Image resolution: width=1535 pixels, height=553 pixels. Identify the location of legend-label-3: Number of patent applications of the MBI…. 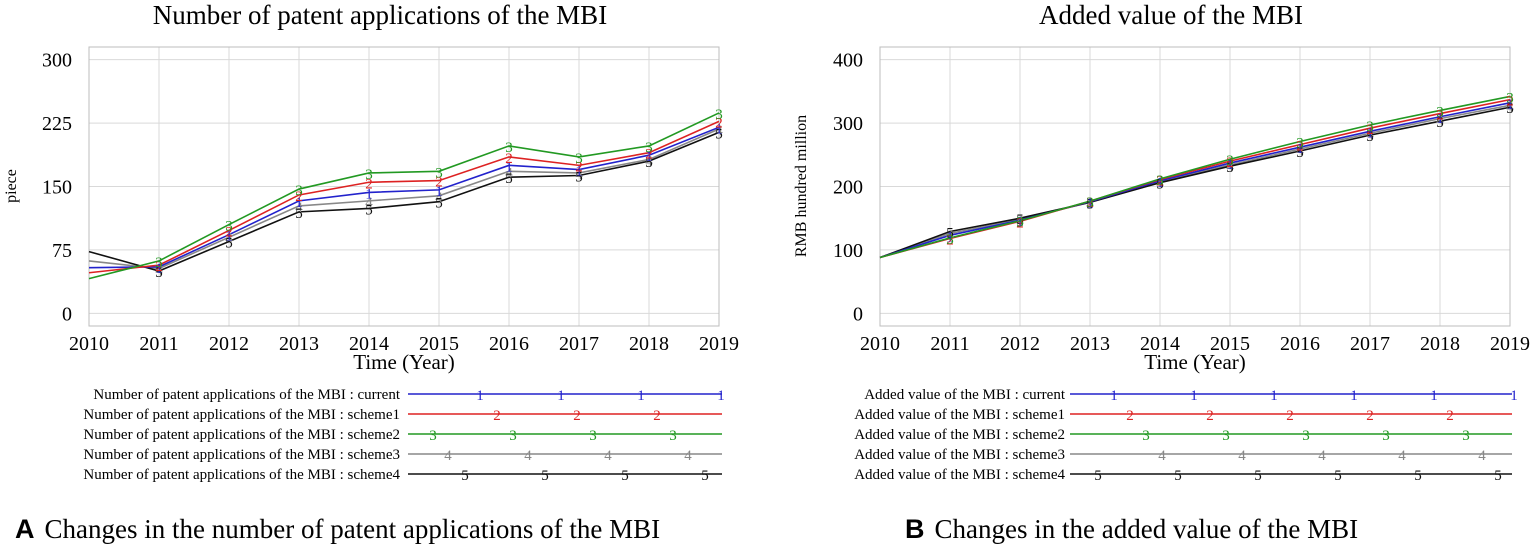
(241, 435).